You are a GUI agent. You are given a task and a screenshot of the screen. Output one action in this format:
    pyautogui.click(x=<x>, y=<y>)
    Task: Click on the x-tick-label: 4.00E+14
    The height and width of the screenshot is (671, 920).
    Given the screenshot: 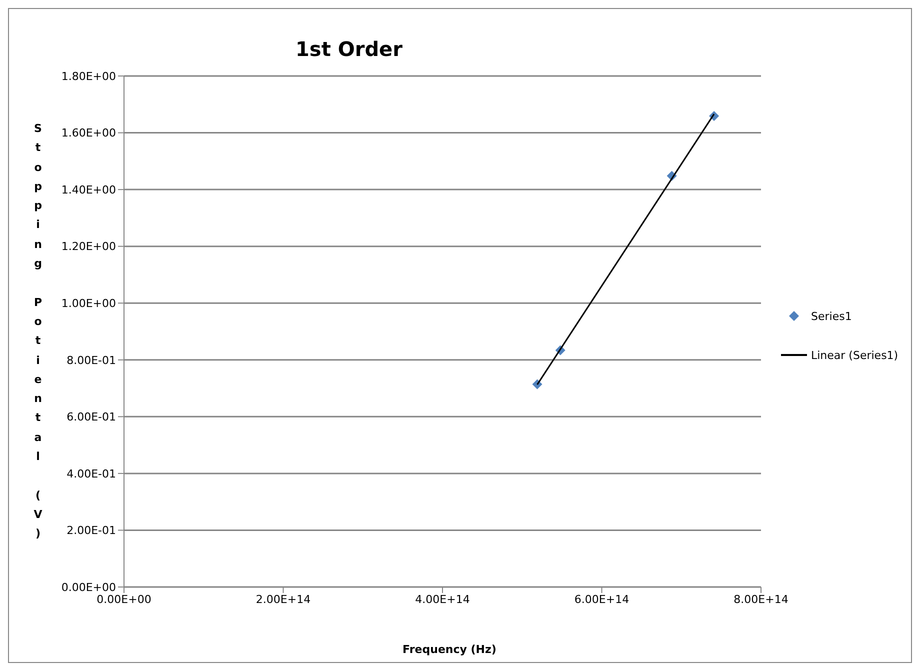 What is the action you would take?
    pyautogui.click(x=442, y=599)
    